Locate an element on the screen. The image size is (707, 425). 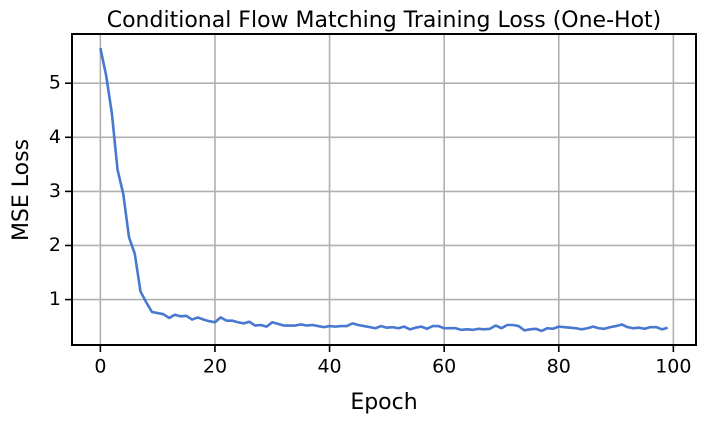
x-tick-label: 20 is located at coordinates (215, 367).